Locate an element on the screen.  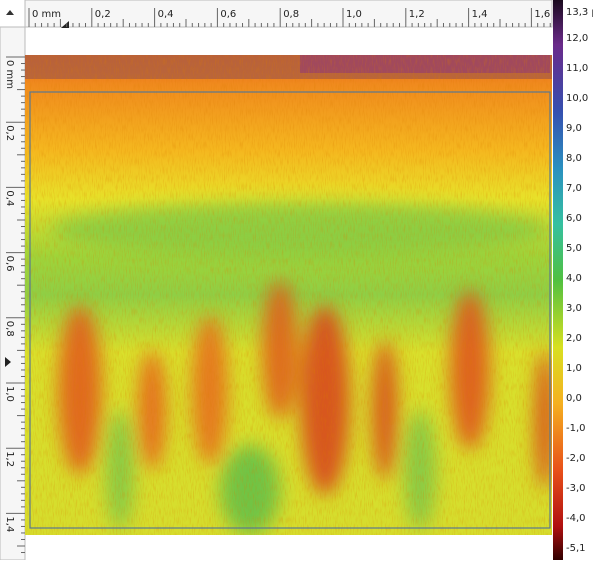
color-scale-label: 5,0 is located at coordinates (574, 248).